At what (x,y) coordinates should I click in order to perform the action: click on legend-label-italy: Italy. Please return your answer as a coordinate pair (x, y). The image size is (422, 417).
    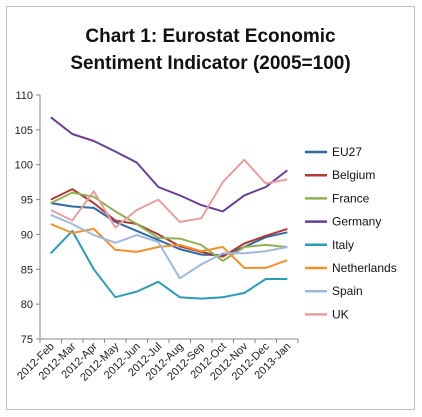
    Looking at the image, I should click on (343, 245).